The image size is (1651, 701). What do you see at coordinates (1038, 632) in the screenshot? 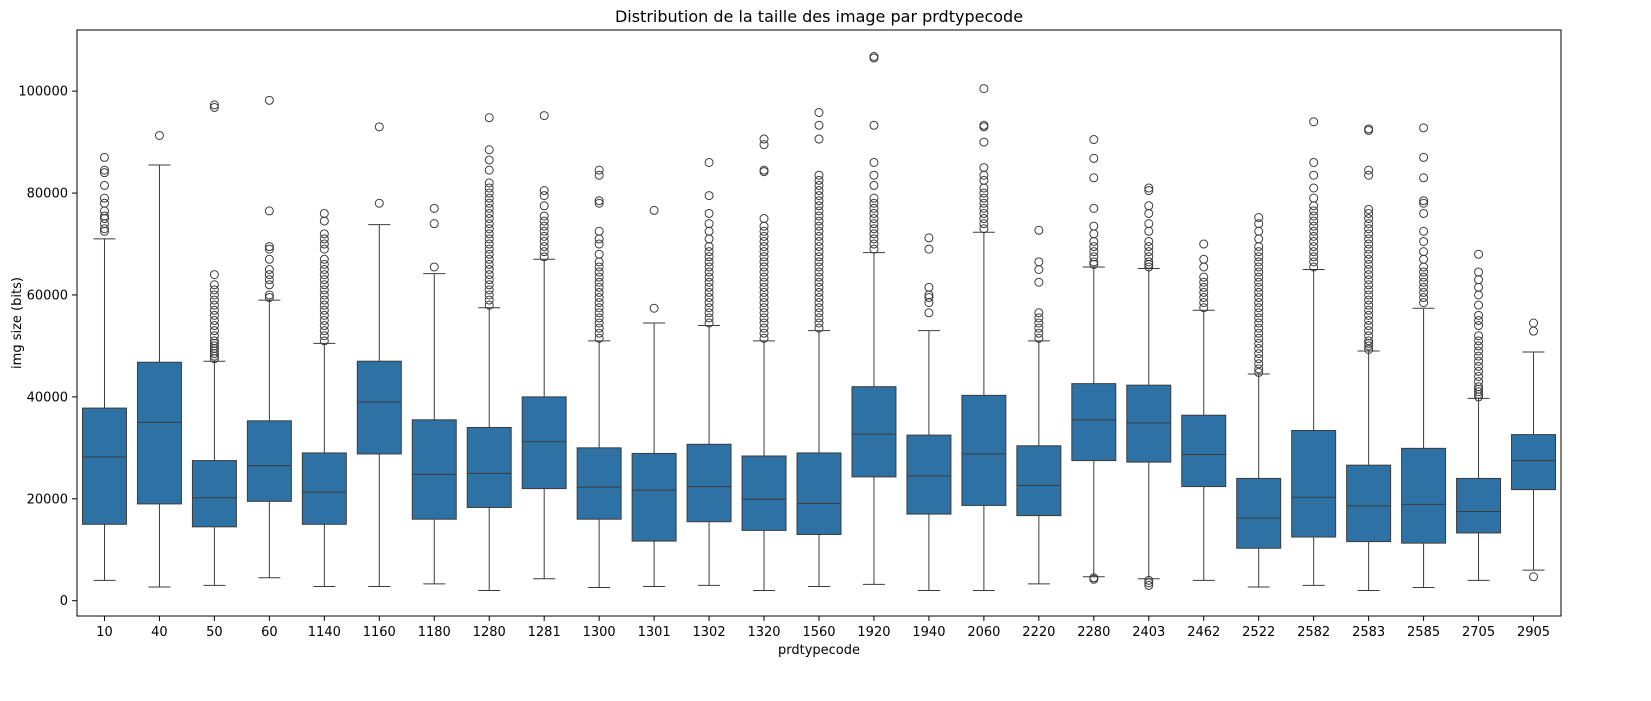
I see `x-tick-label: 2220` at bounding box center [1038, 632].